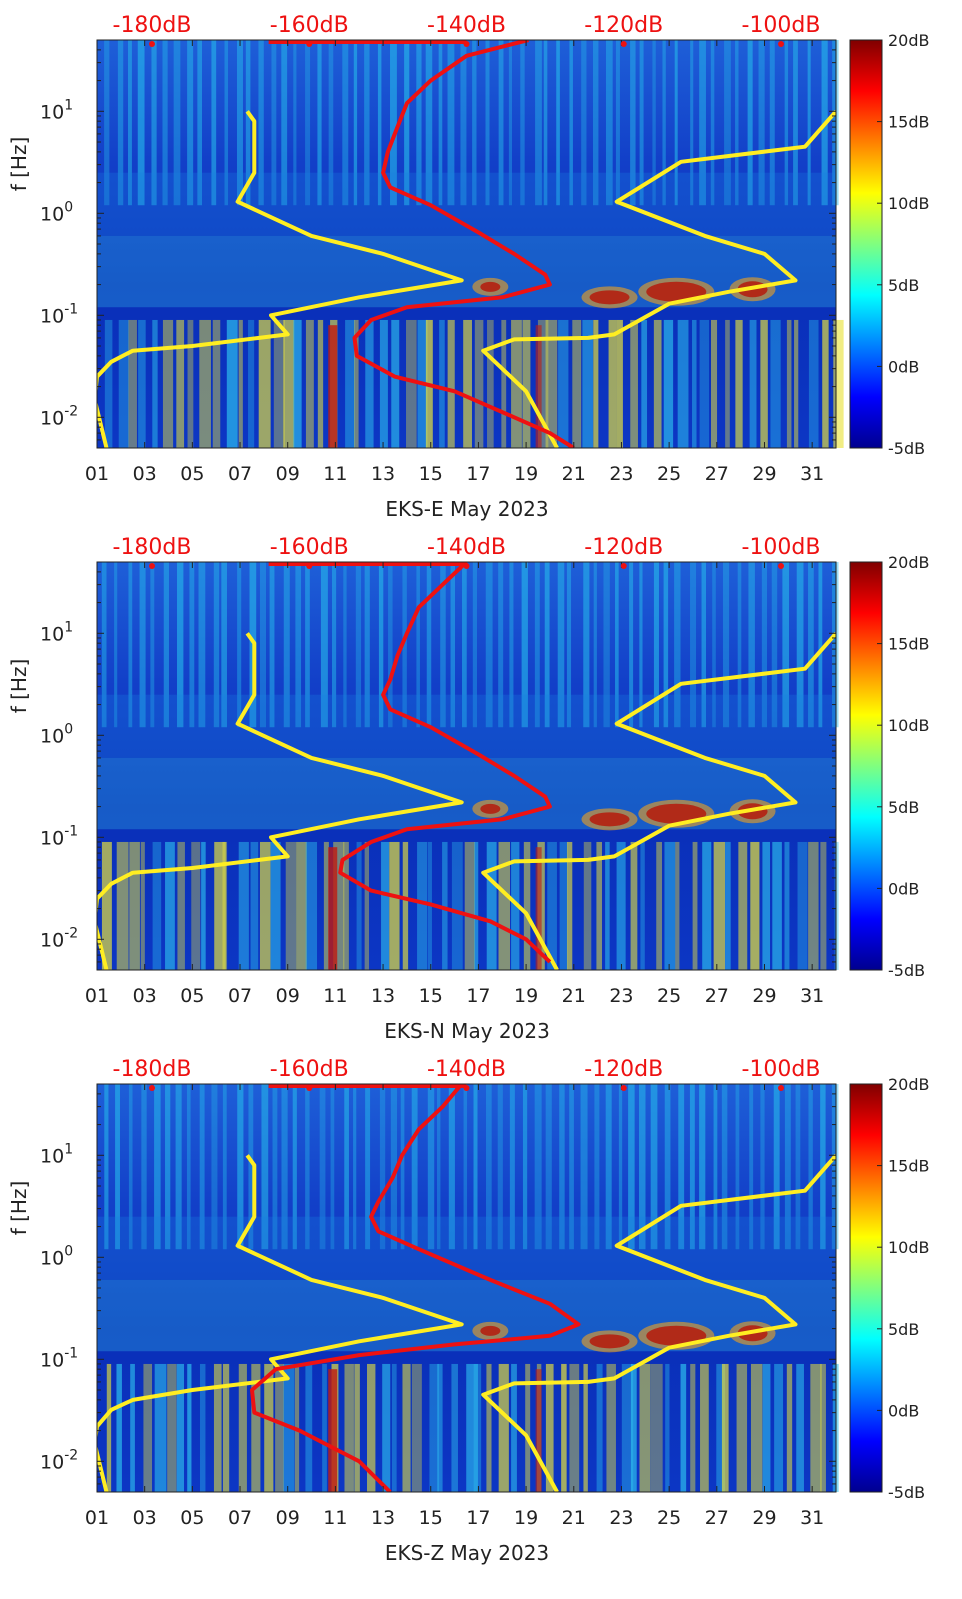 This screenshot has width=962, height=1599. I want to click on colorbar-label: 5dB, so click(903, 807).